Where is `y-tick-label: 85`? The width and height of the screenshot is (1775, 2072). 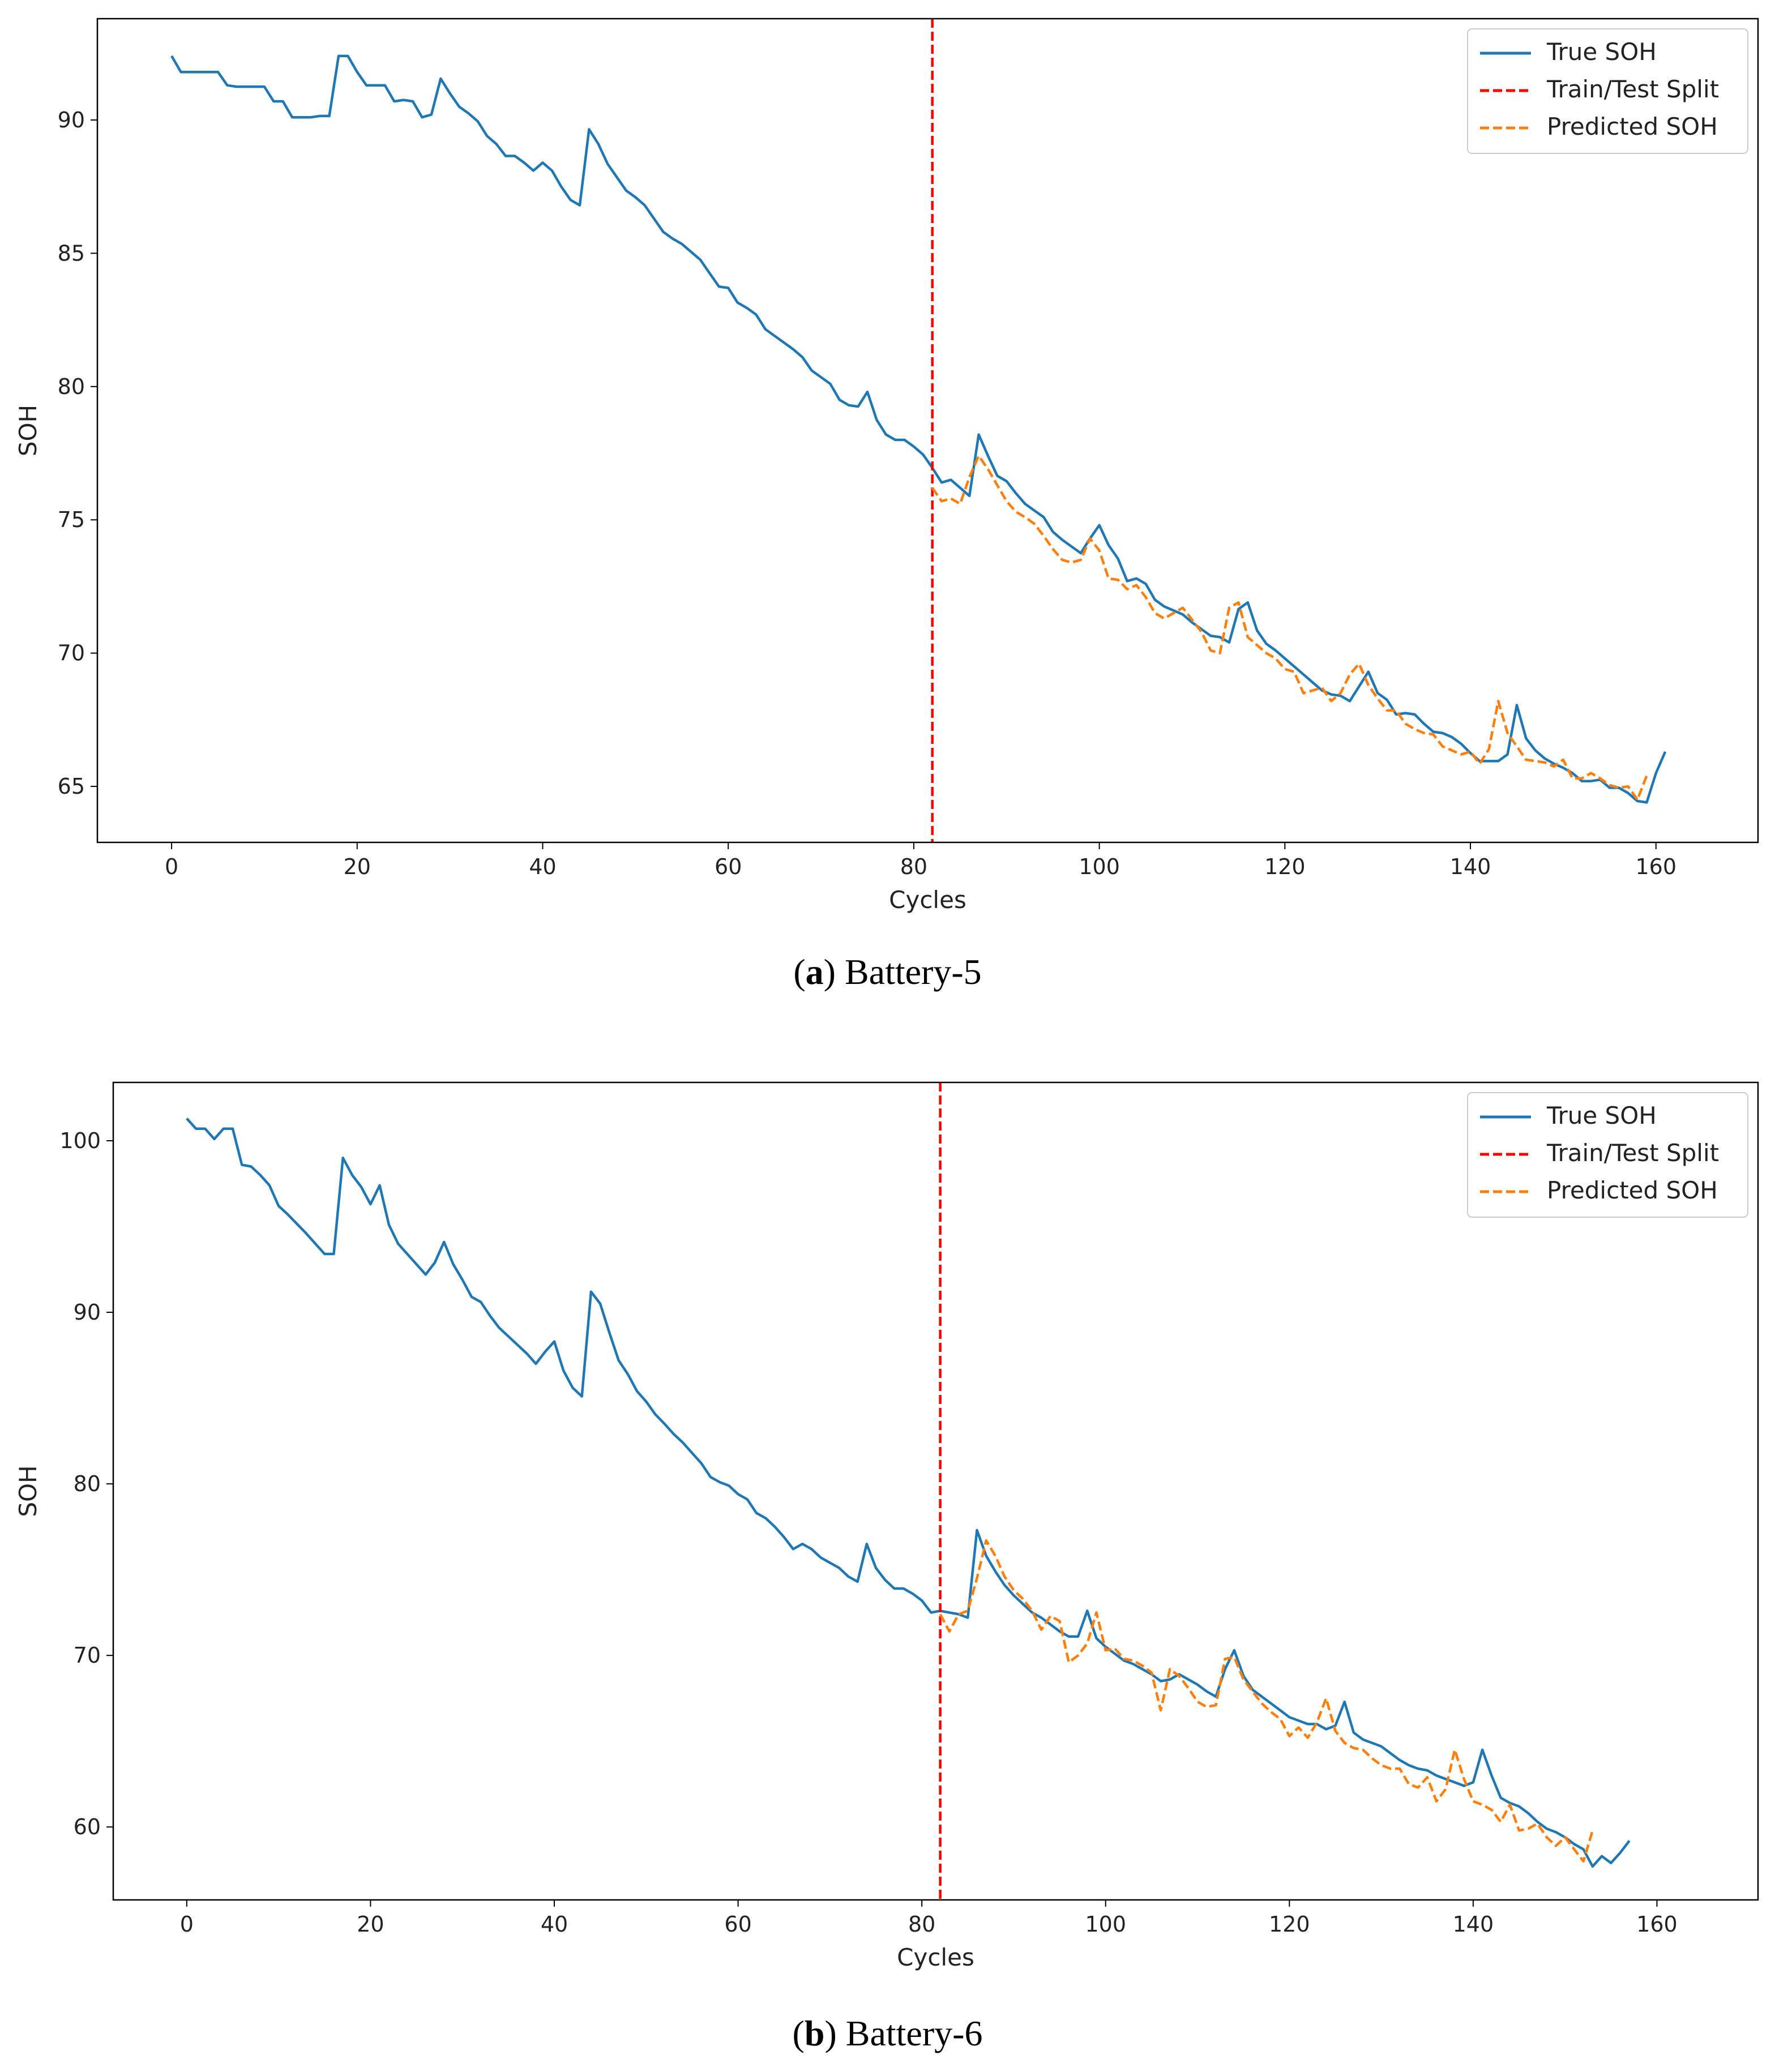 y-tick-label: 85 is located at coordinates (71, 254).